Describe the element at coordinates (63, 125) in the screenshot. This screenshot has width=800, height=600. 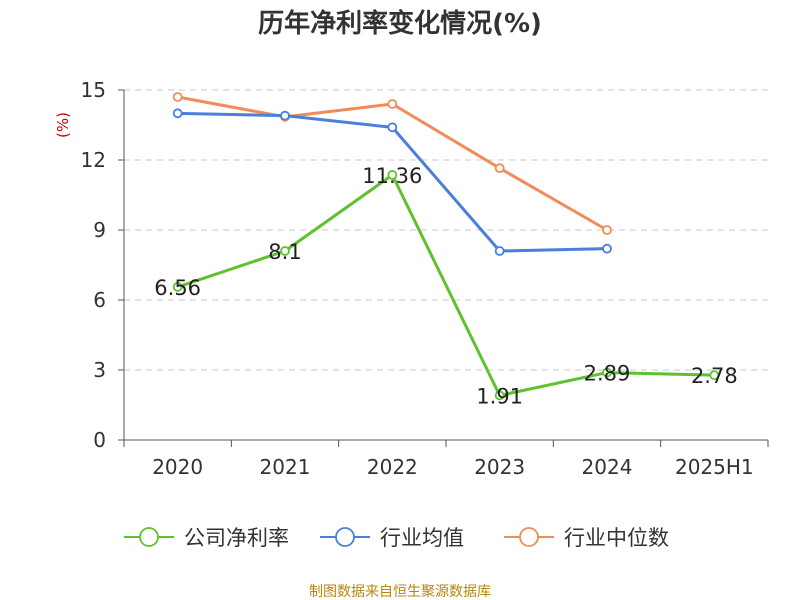
I see `y-axis-unit: (%)` at that location.